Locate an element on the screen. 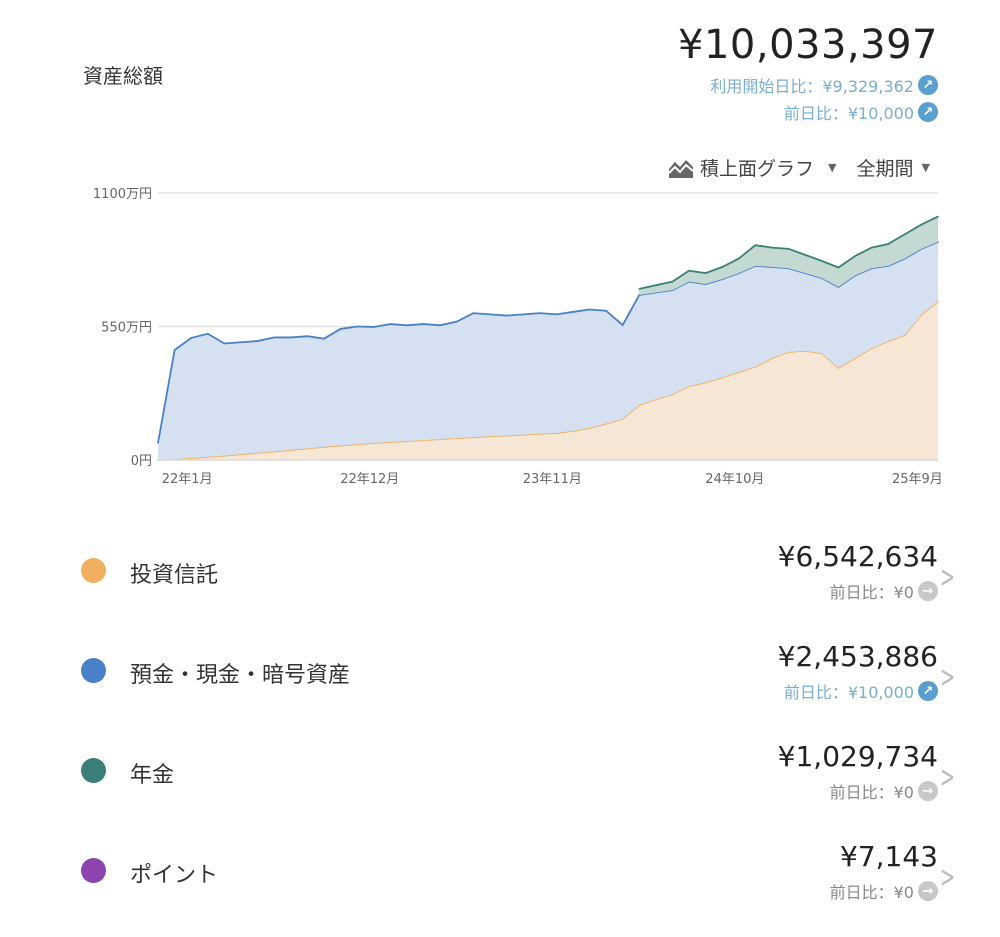 This screenshot has width=1000, height=937. x-tick-label: 24年10月 is located at coordinates (734, 479).